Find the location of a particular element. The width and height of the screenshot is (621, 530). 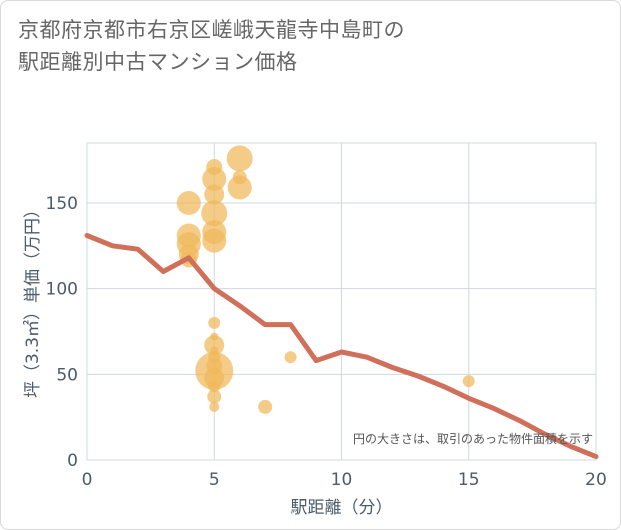

x-tick-label: 0 is located at coordinates (87, 480).